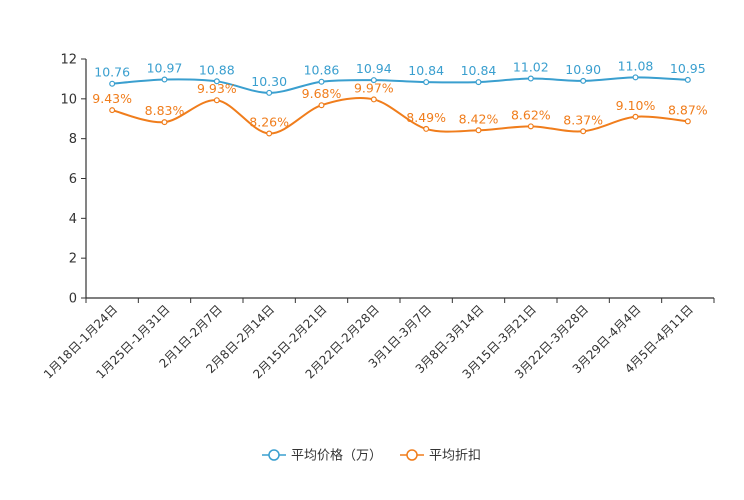 The image size is (744, 500). I want to click on y-tick-label: 2, so click(73, 259).